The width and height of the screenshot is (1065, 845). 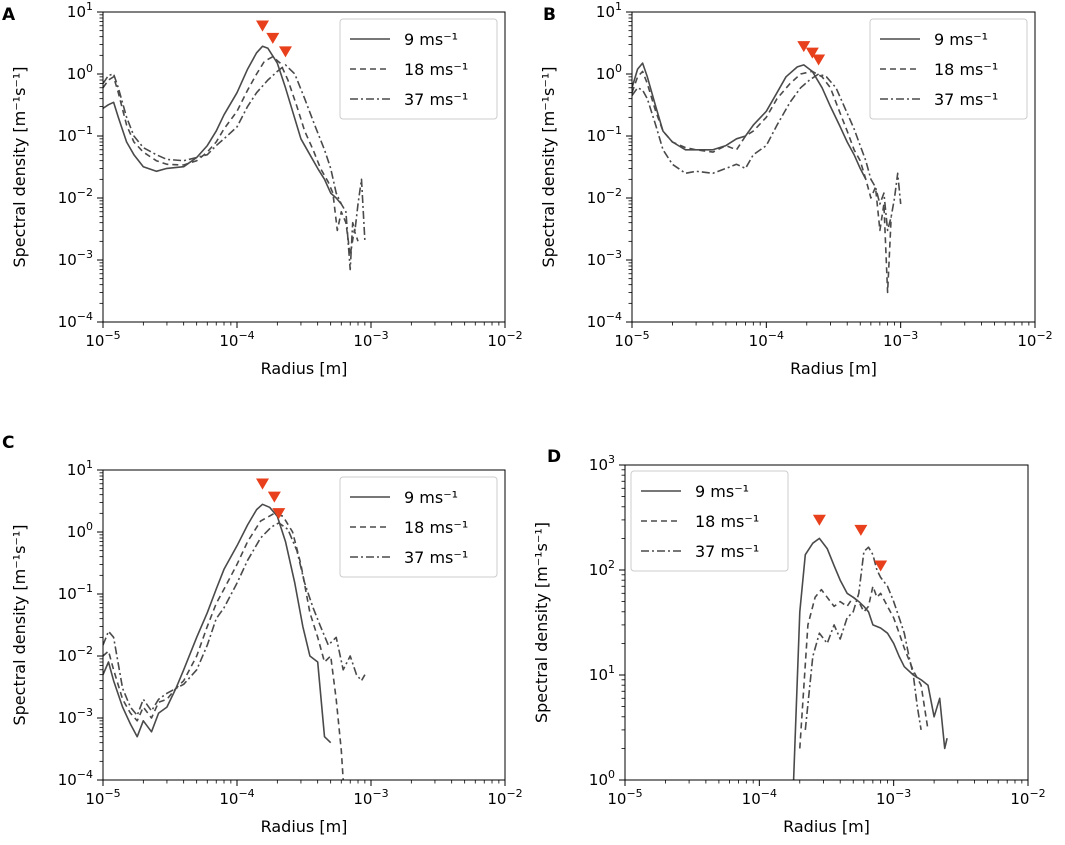 I want to click on panel-letter: C, so click(x=8, y=443).